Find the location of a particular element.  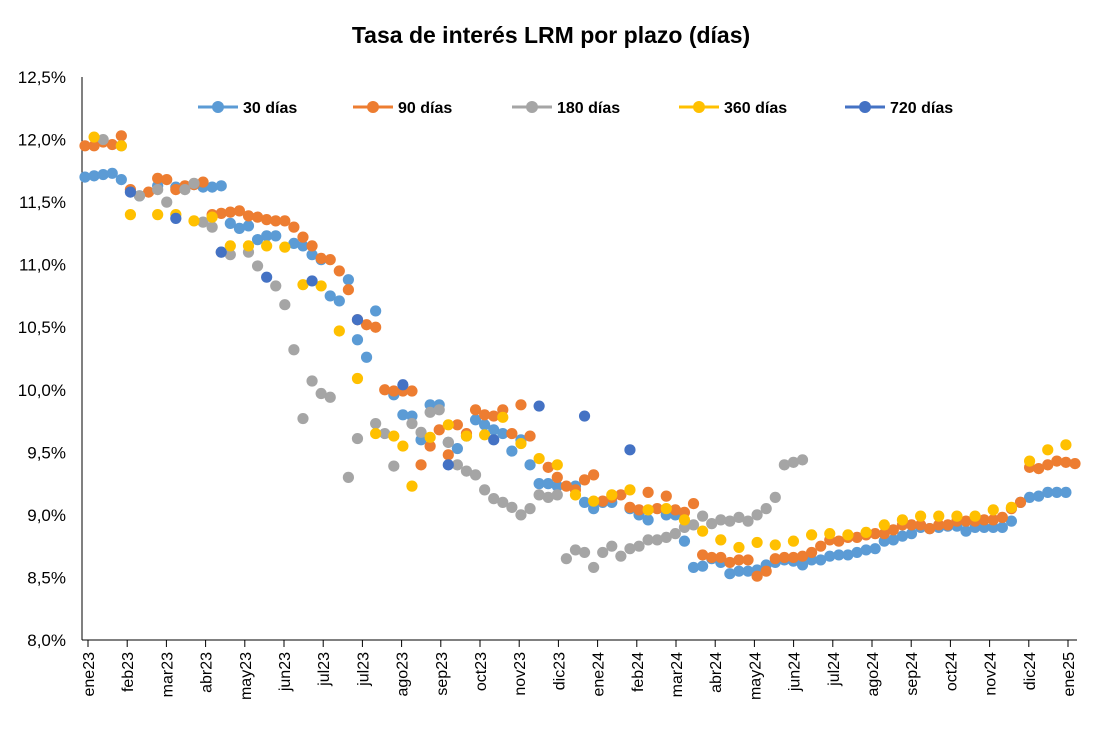

y-tick-label: 10,5% is located at coordinates (42, 327).